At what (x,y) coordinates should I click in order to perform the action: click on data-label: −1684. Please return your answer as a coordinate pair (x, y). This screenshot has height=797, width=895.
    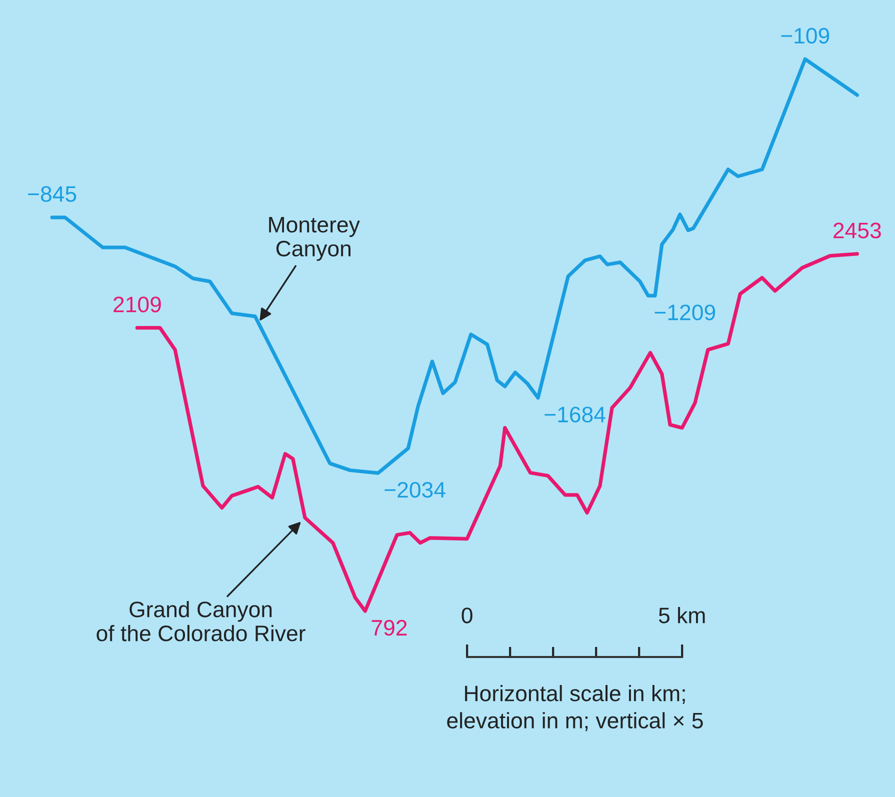
    Looking at the image, I should click on (575, 414).